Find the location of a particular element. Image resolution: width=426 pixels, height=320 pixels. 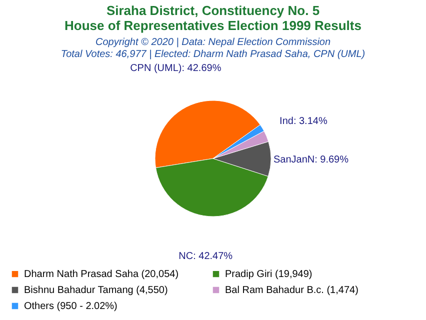

legend-label: Dharm Nath Prasad Saha (20,054) is located at coordinates (101, 274).